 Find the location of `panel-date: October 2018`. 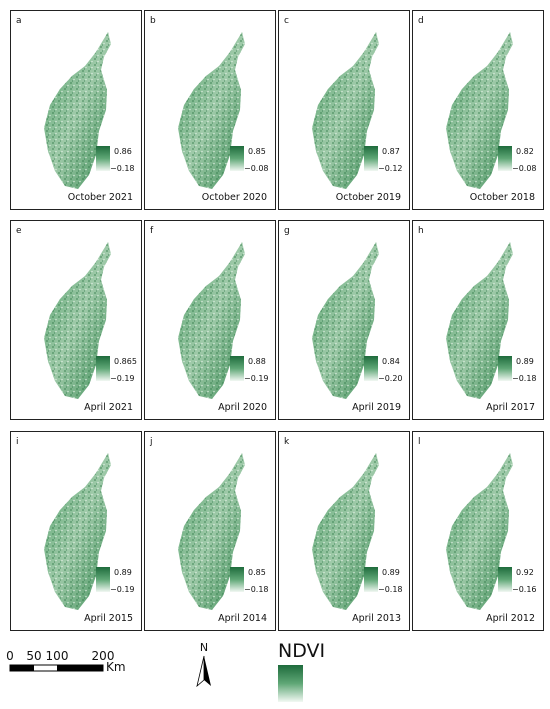

panel-date: October 2018 is located at coordinates (502, 197).